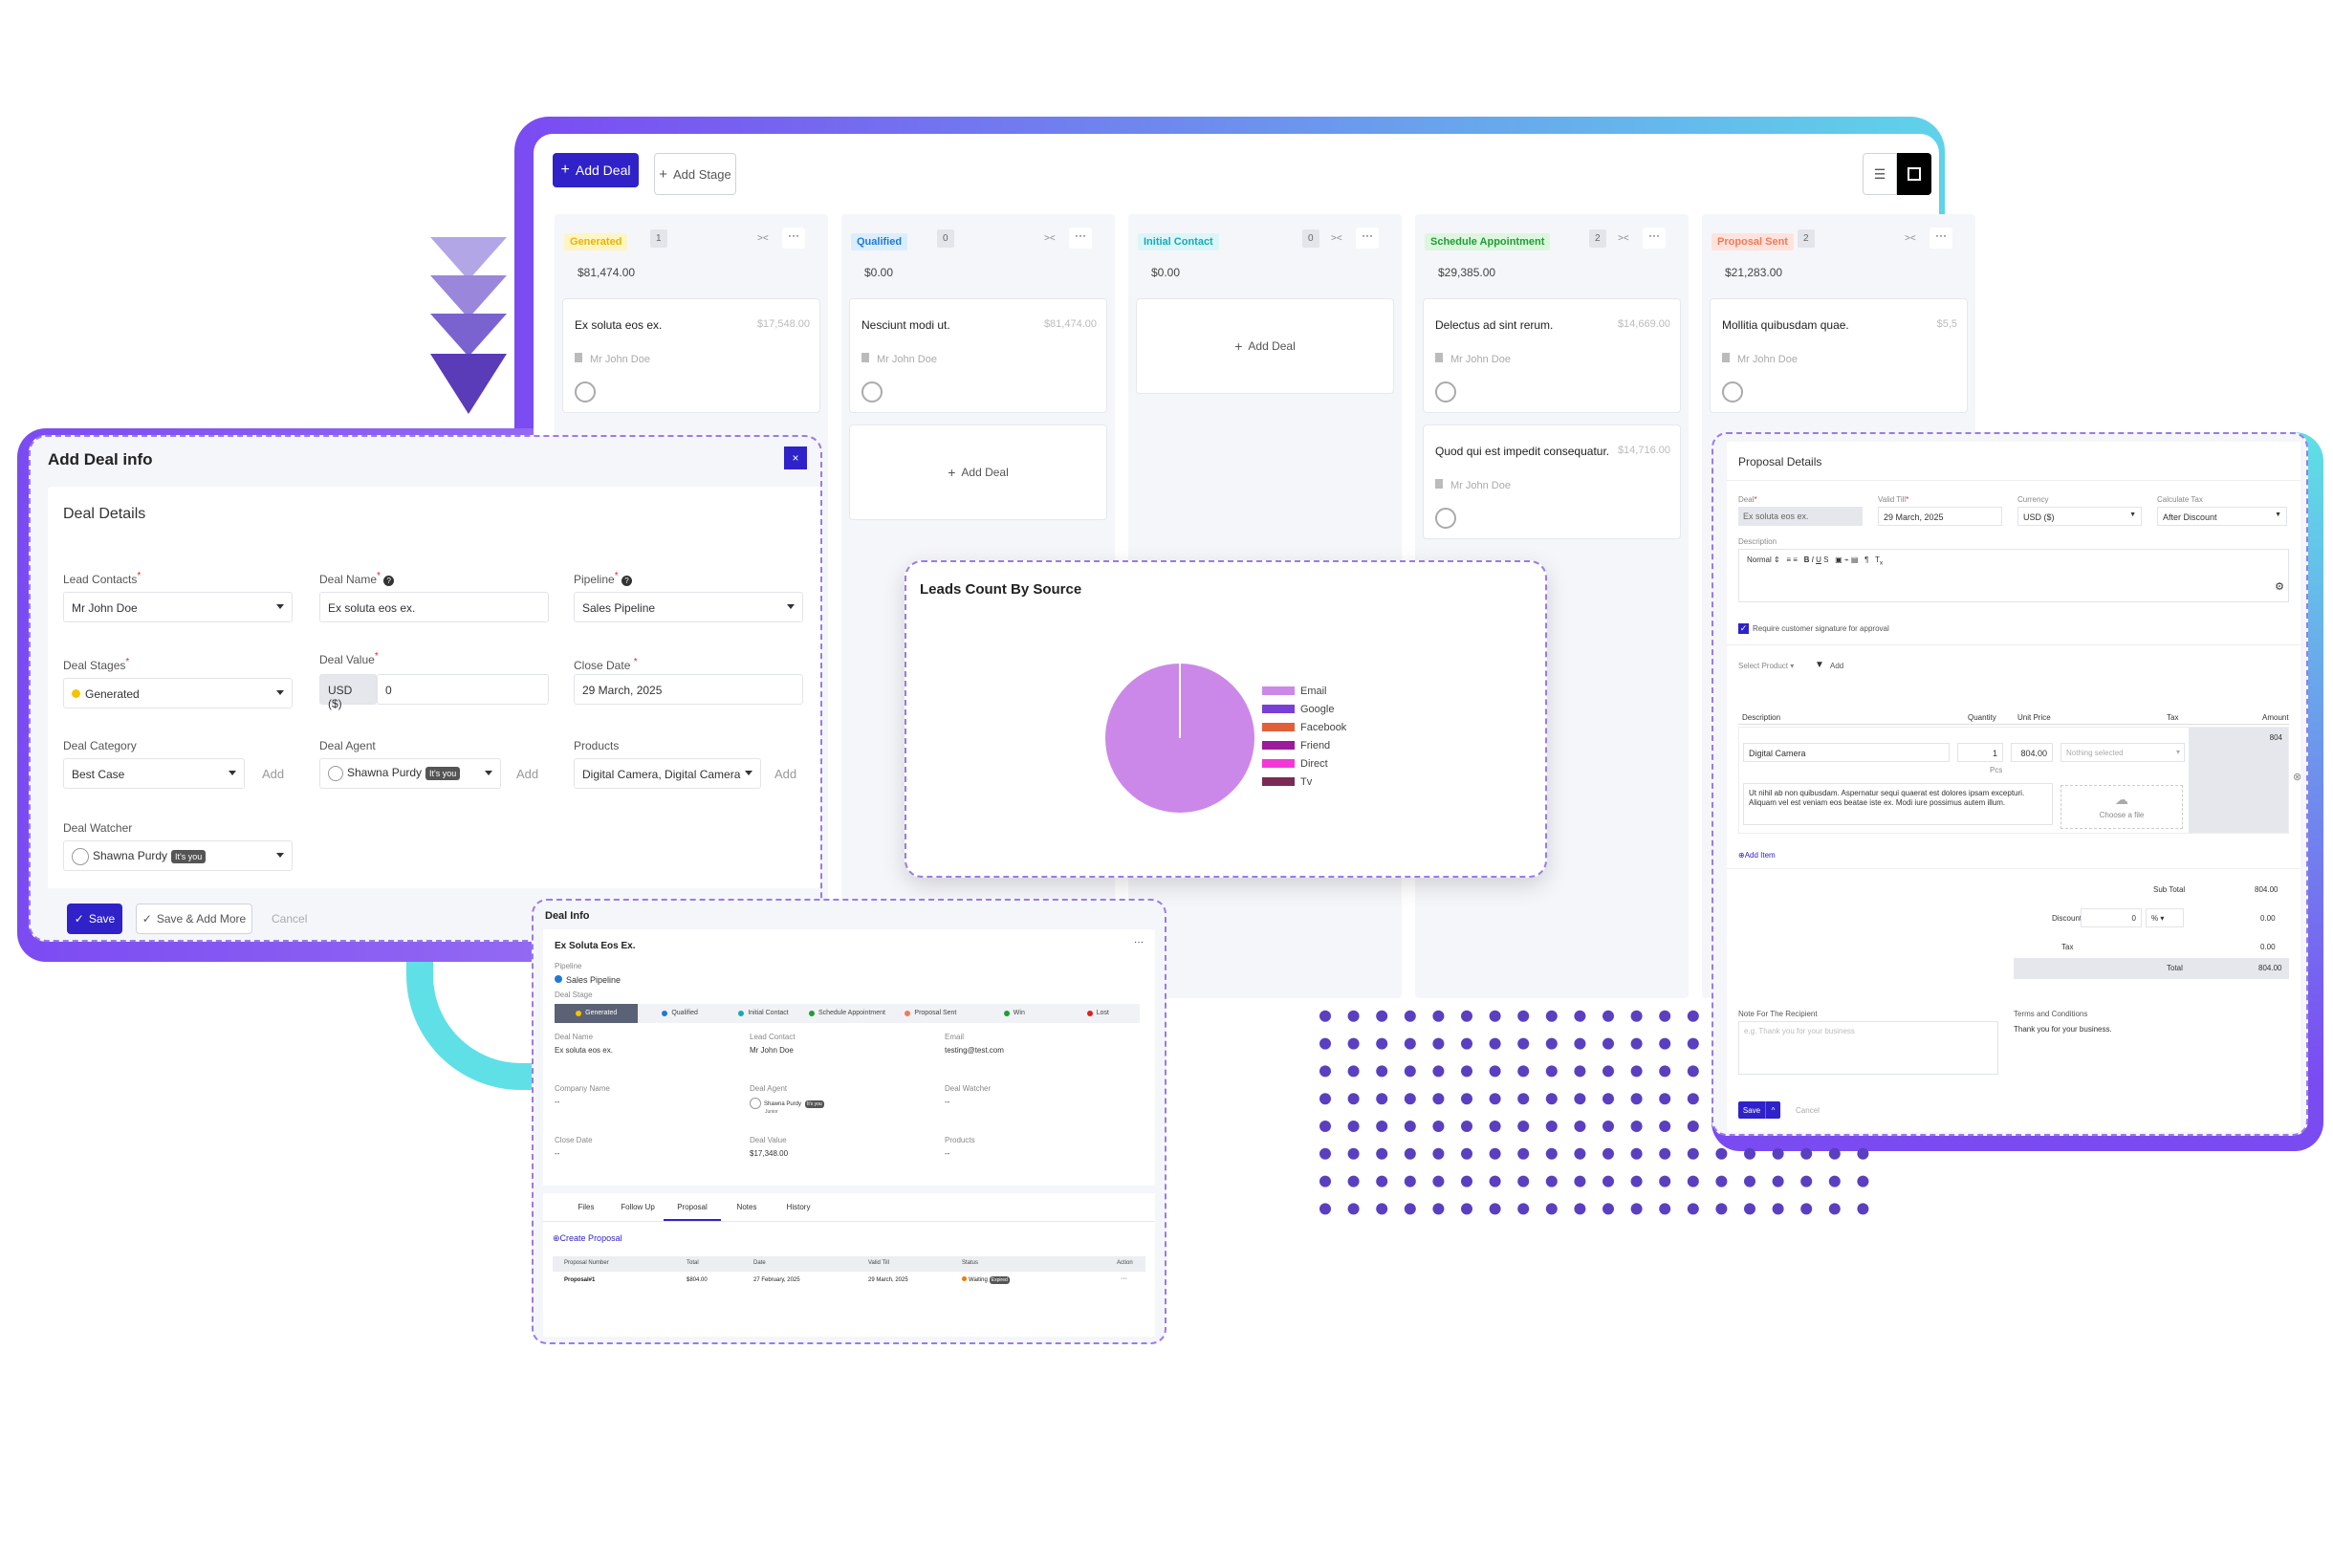 The image size is (2333, 1568). Describe the element at coordinates (1314, 764) in the screenshot. I see `legend-label: Direct` at that location.